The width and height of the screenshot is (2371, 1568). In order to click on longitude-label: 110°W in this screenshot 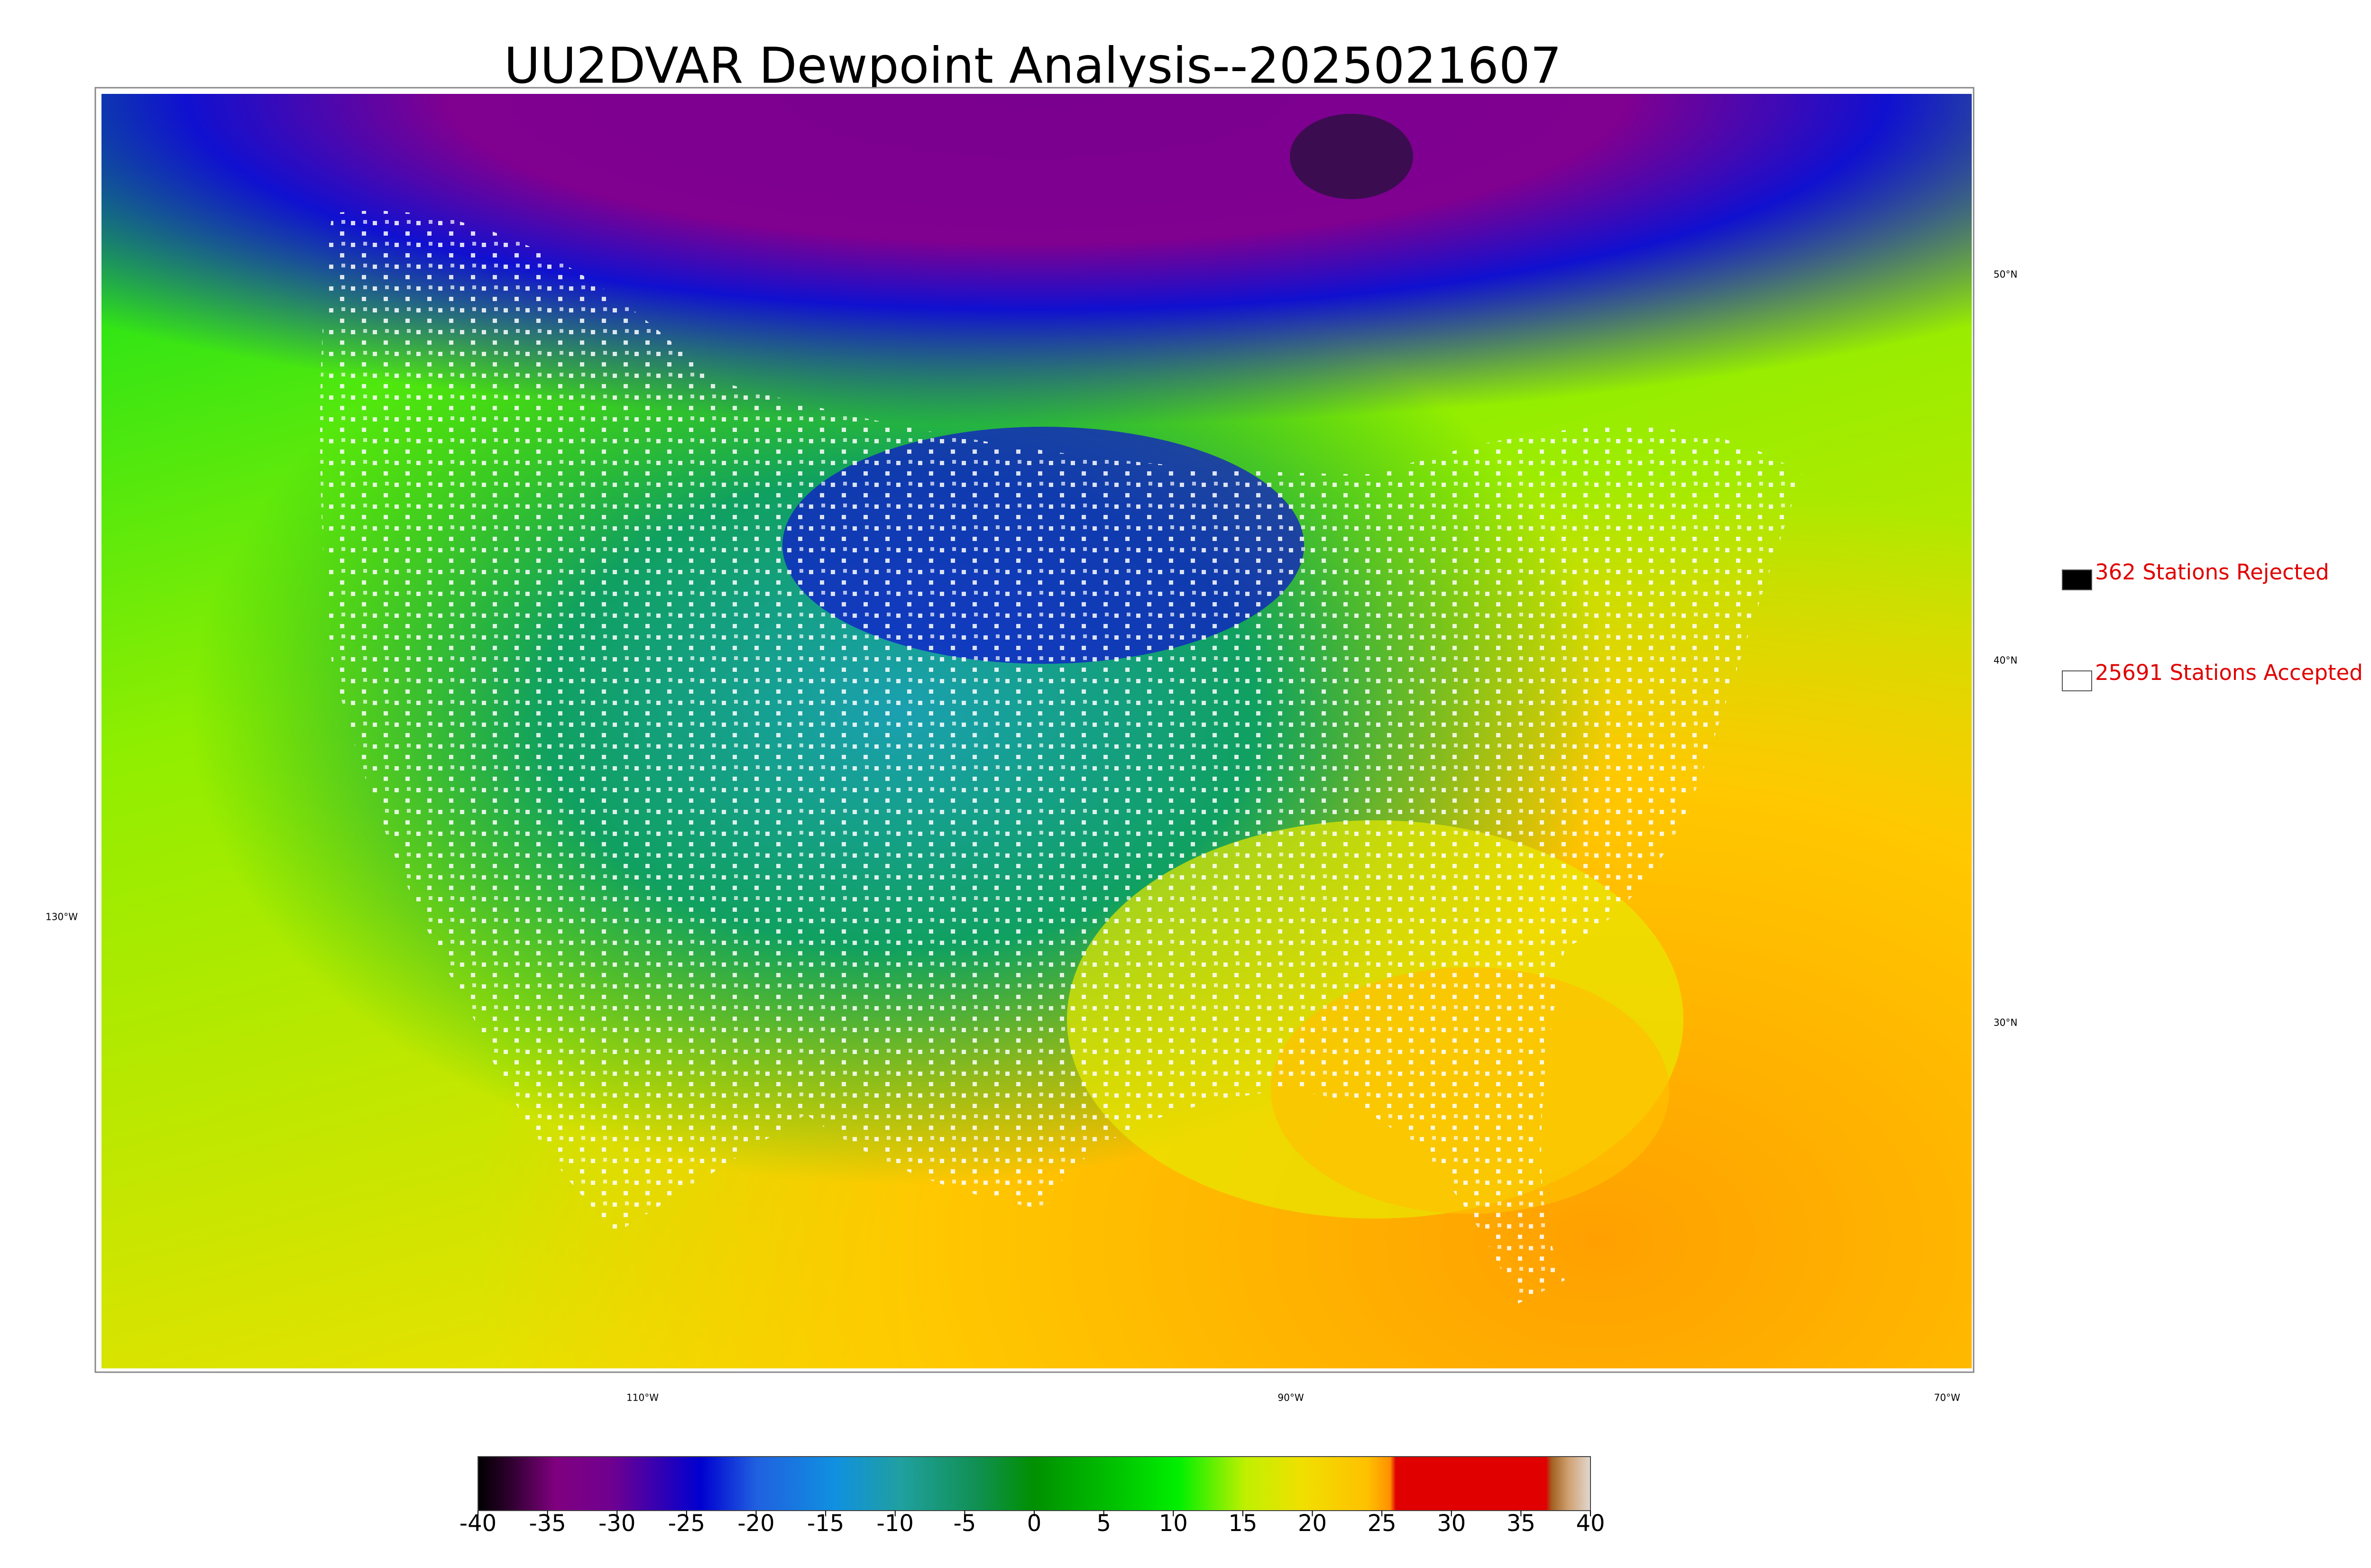, I will do `click(642, 1397)`.